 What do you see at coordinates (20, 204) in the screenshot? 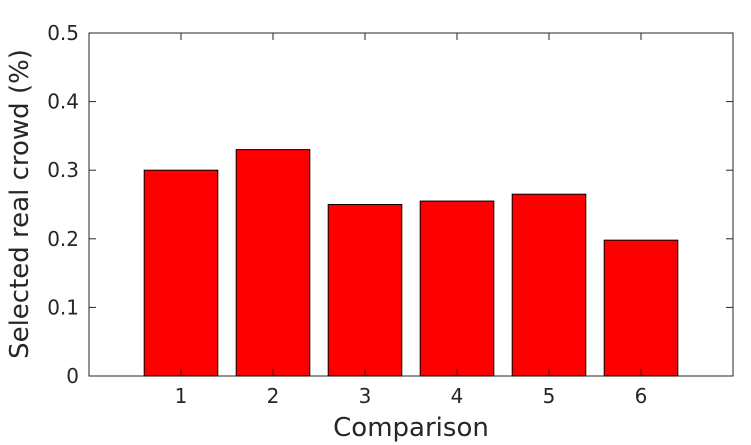
I see `y-axis-label: Selected real crowd (%)` at bounding box center [20, 204].